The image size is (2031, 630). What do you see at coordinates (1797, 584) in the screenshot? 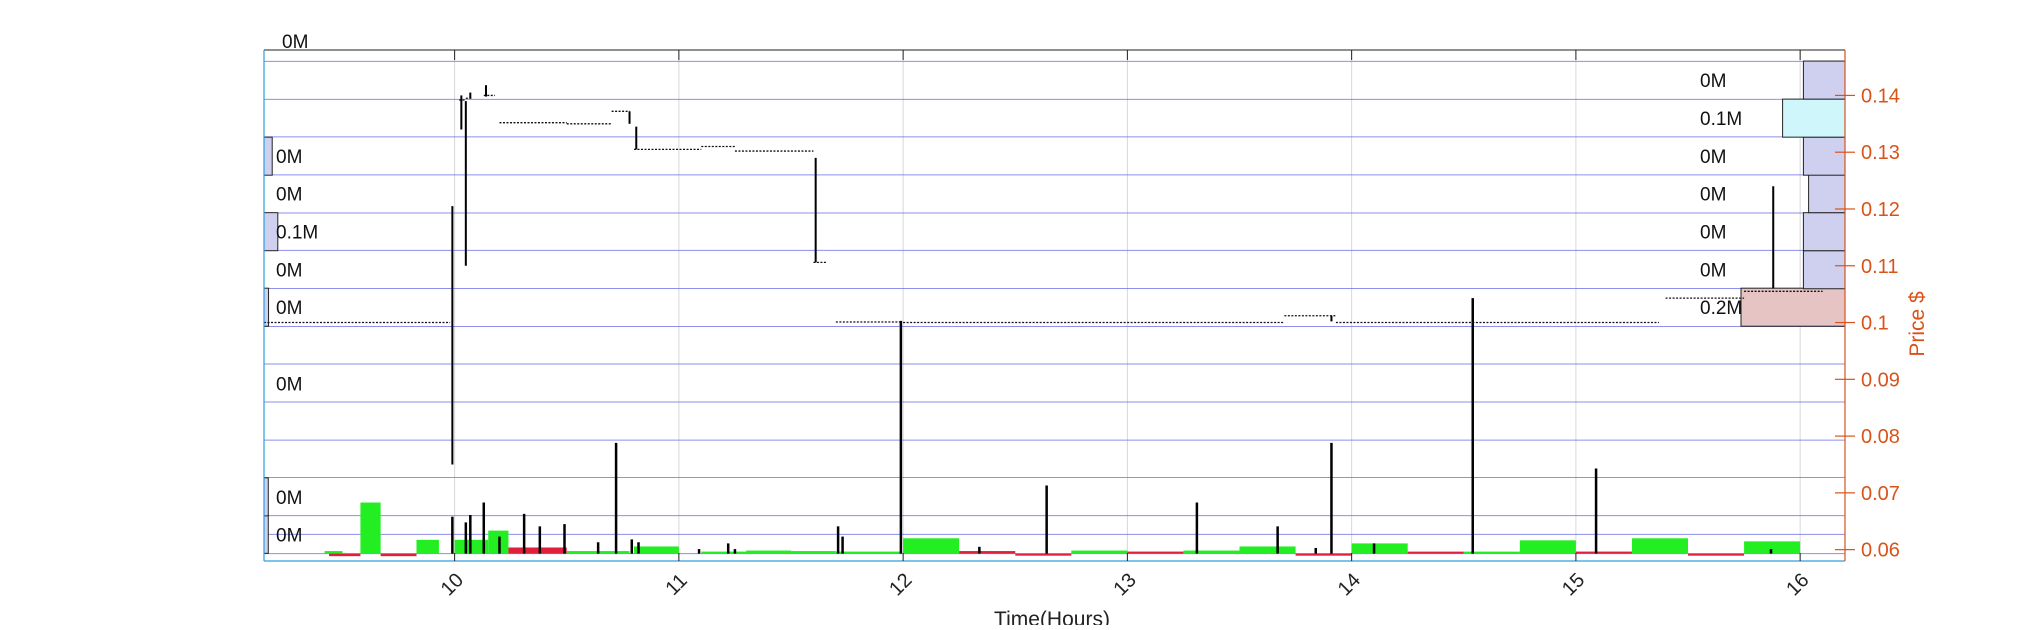
I see `x-tick-label: 16` at bounding box center [1797, 584].